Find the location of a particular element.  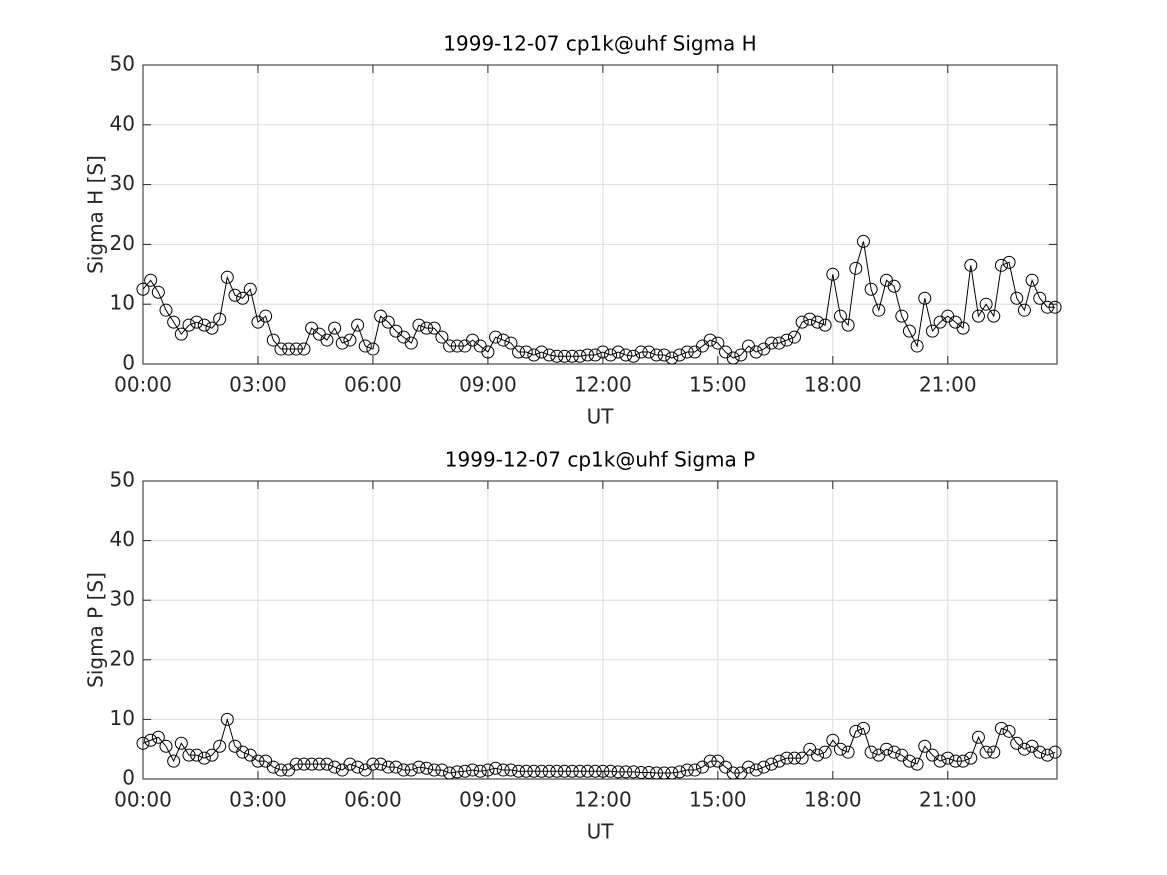

y-tick-label: 40 is located at coordinates (122, 539).